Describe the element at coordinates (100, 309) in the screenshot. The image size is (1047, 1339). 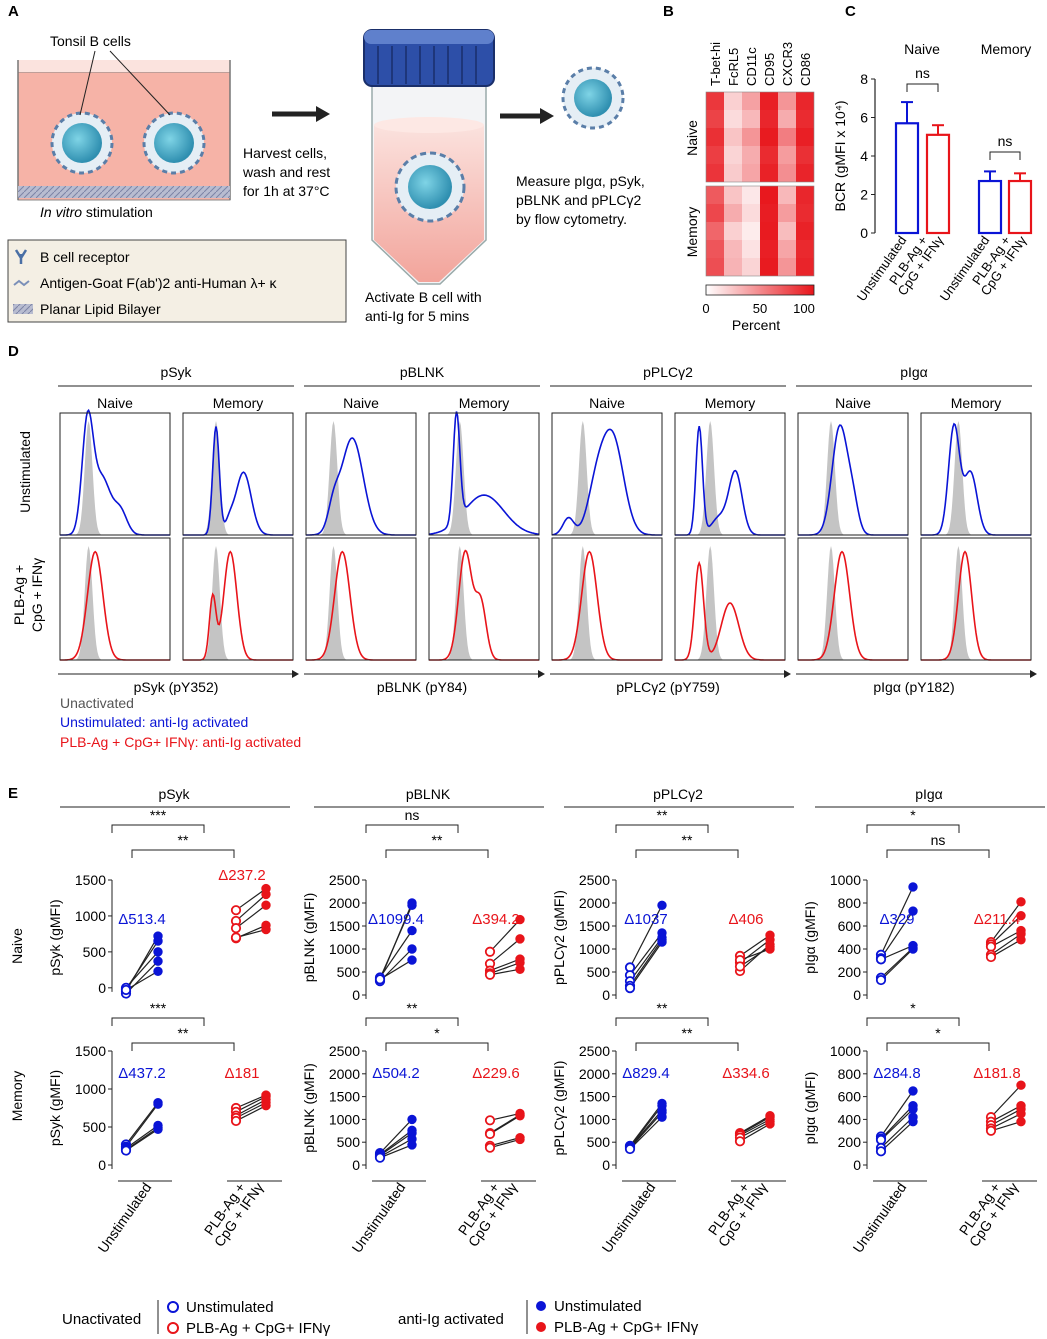
I see `legend-bilayer: Planar Lipid Bilayer` at that location.